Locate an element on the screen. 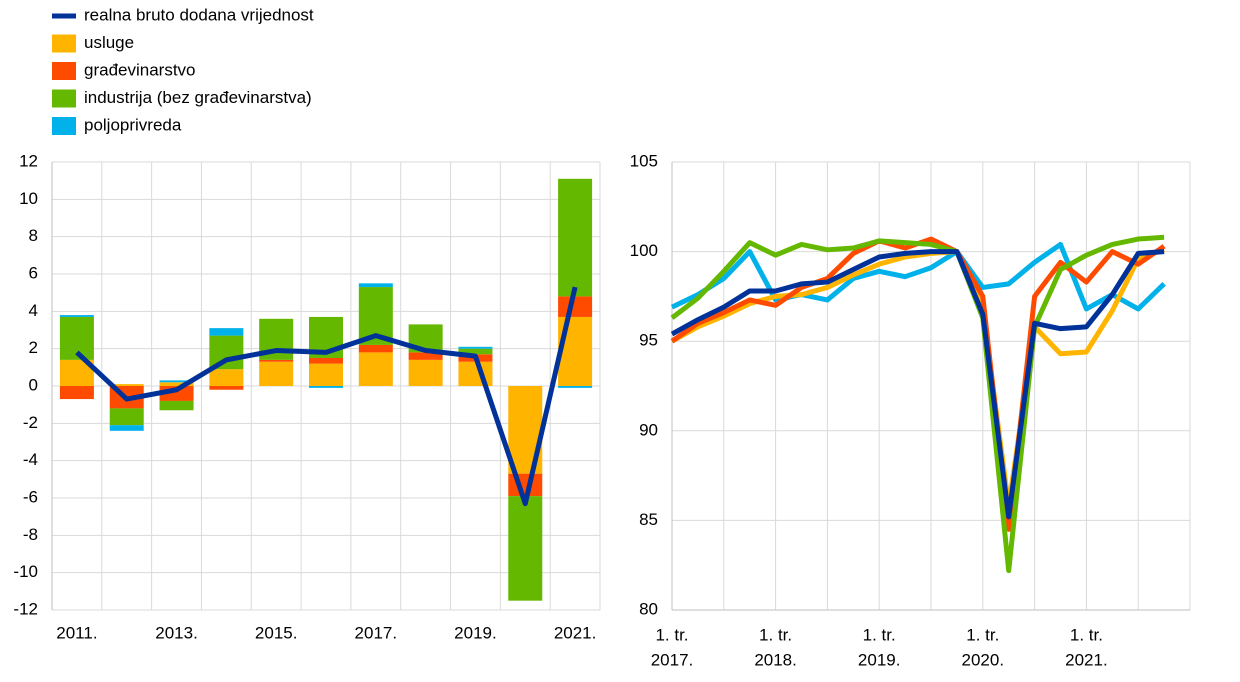  y-tick-label: 2 is located at coordinates (33, 347).